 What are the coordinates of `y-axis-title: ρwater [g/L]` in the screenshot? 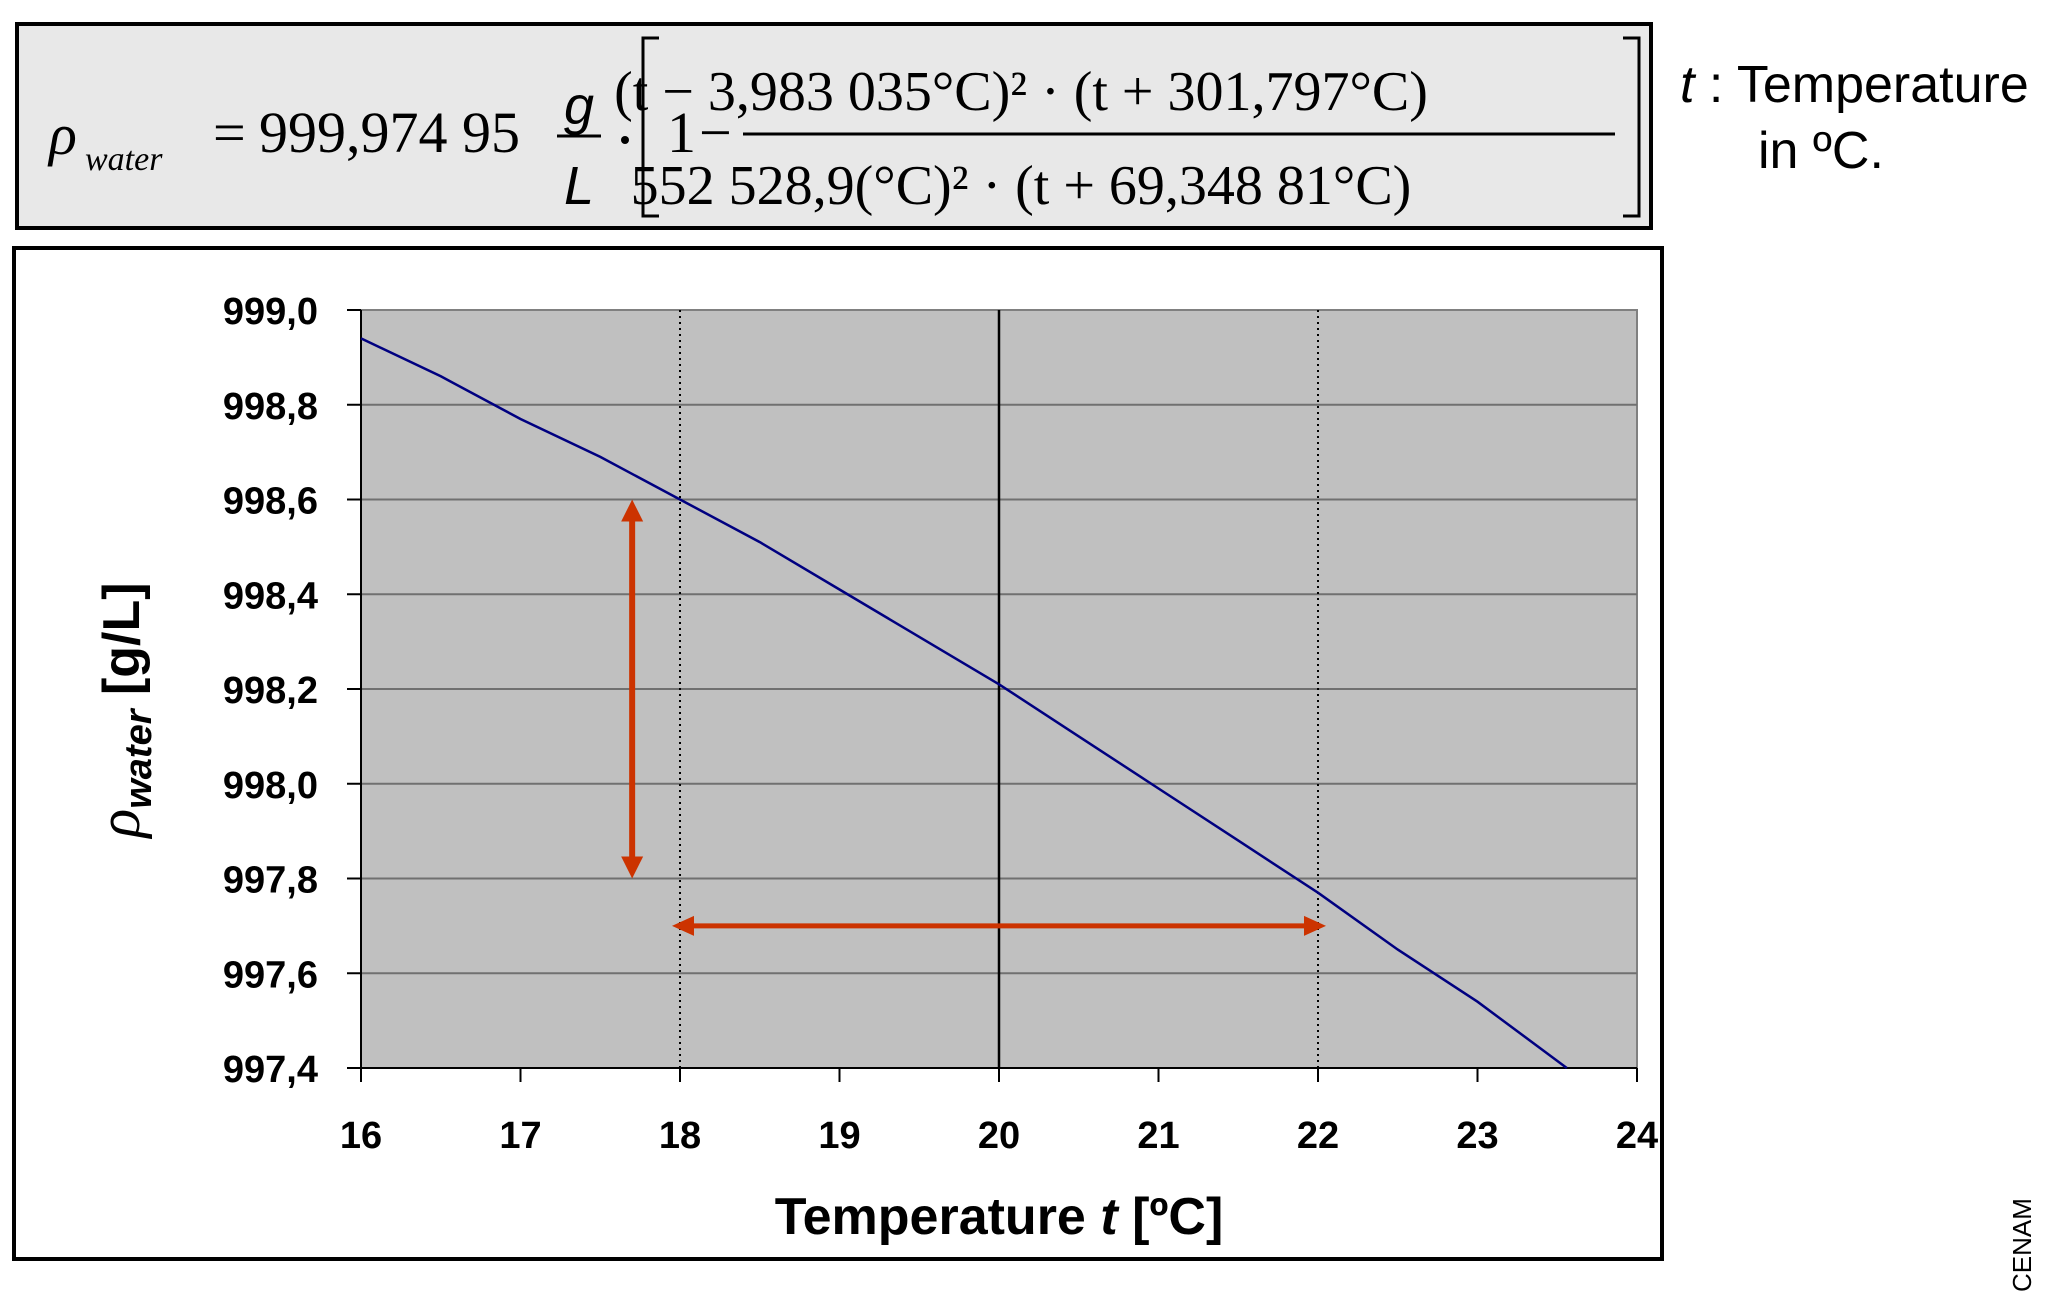 It's located at (123, 710).